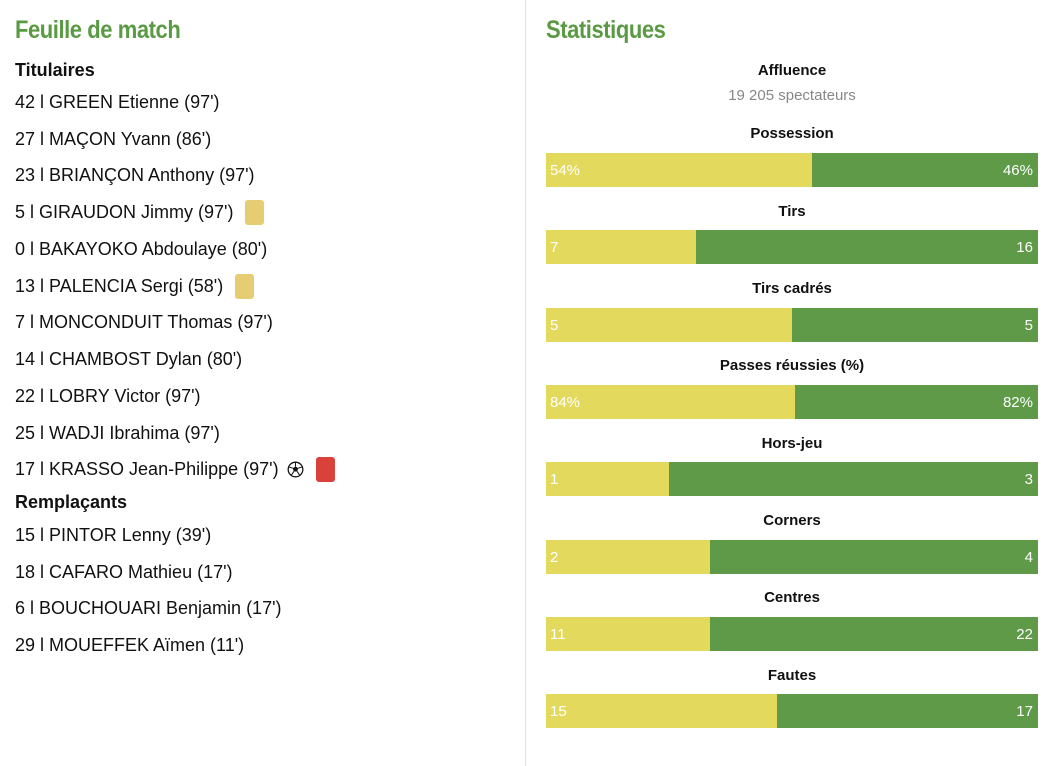 The image size is (1050, 766). Describe the element at coordinates (525, 383) in the screenshot. I see `column-divider` at that location.